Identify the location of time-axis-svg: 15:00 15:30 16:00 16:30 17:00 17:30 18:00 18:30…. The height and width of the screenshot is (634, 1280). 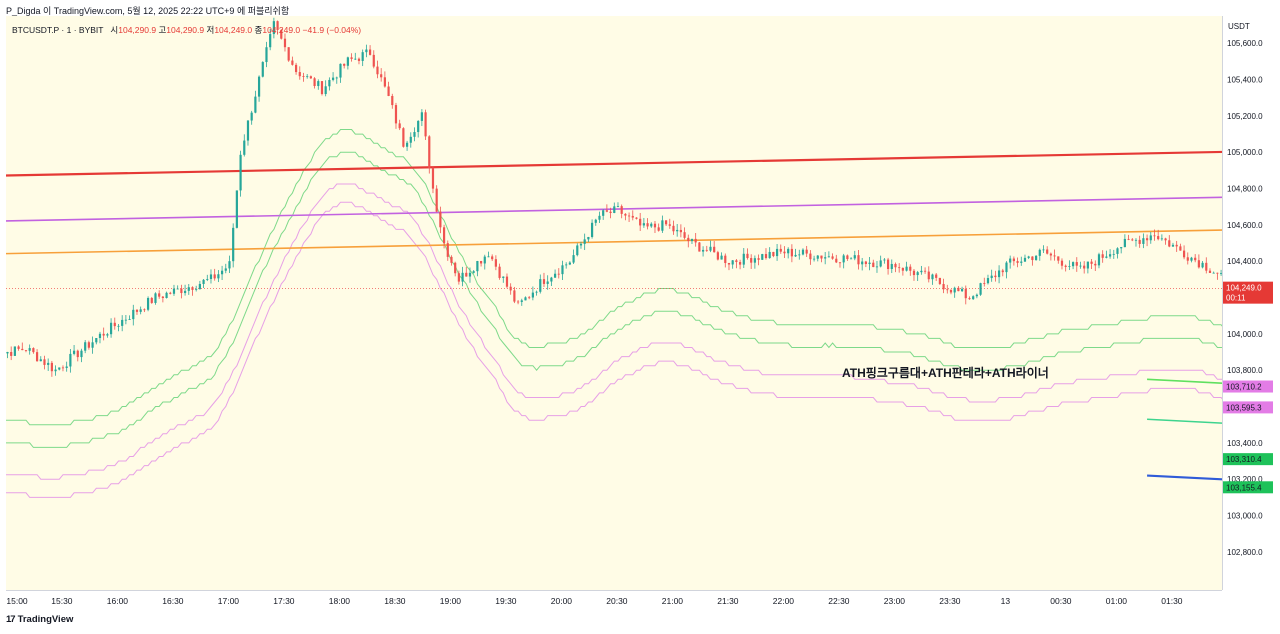
(614, 601).